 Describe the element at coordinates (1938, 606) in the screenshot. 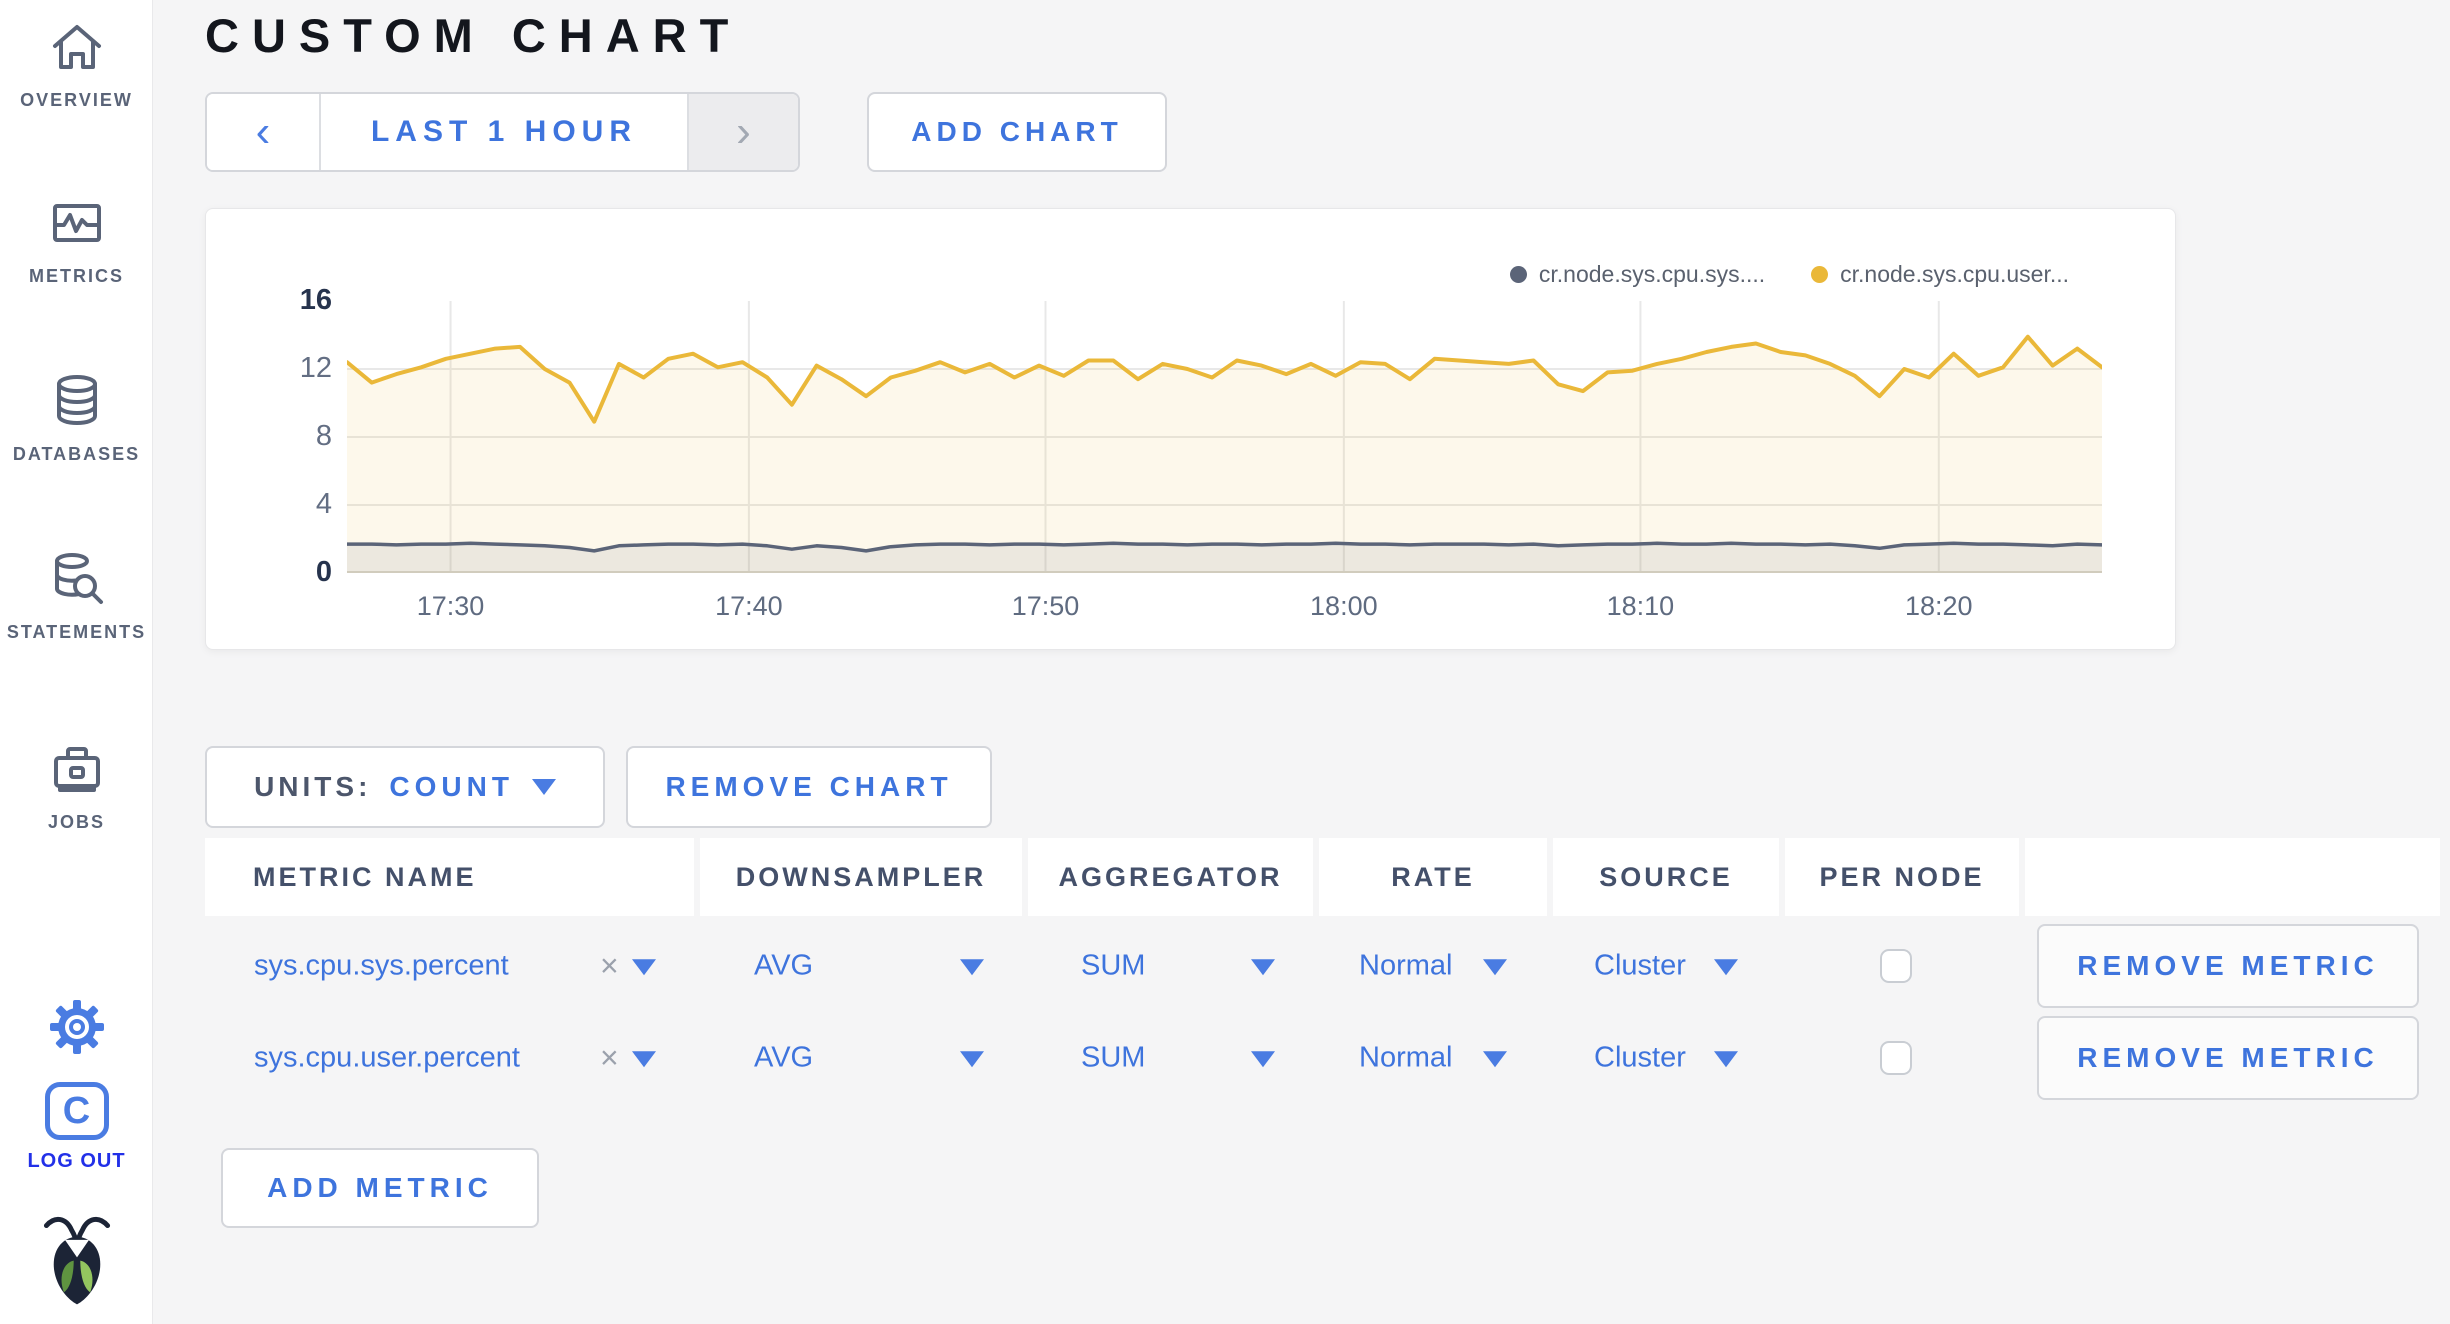

I see `x-axis-tick-label: 18:20` at that location.